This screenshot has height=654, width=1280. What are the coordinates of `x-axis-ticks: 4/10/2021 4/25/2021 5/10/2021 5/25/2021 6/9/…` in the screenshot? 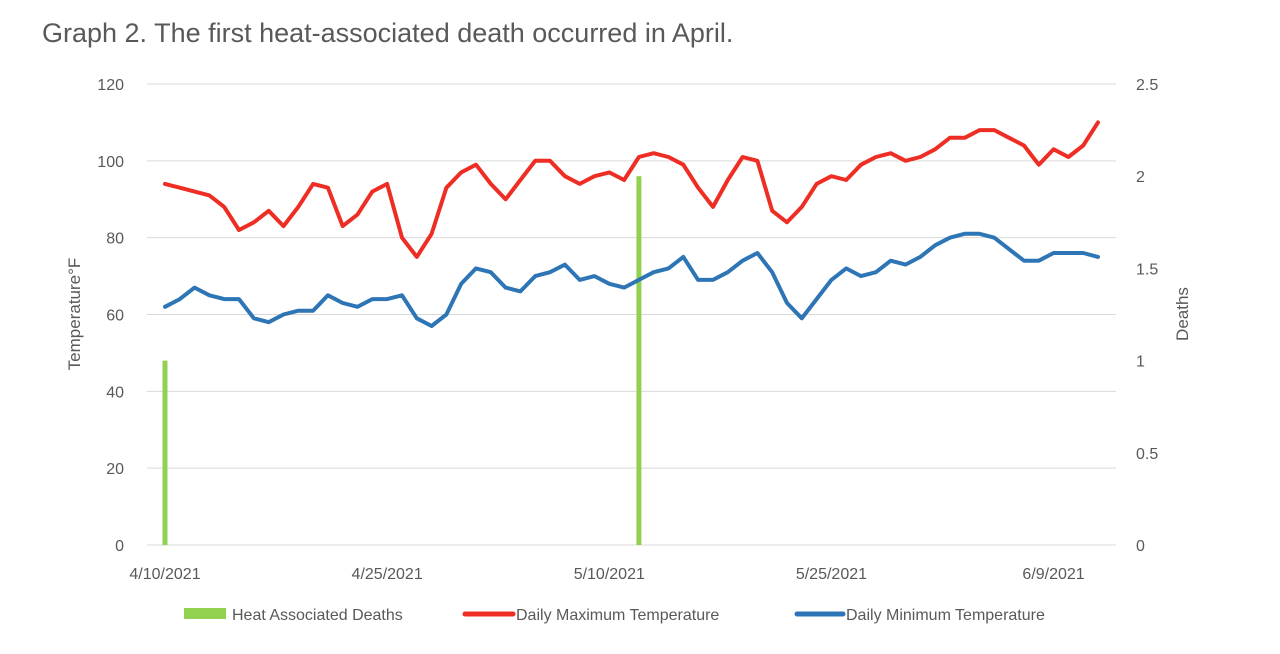 It's located at (606, 574).